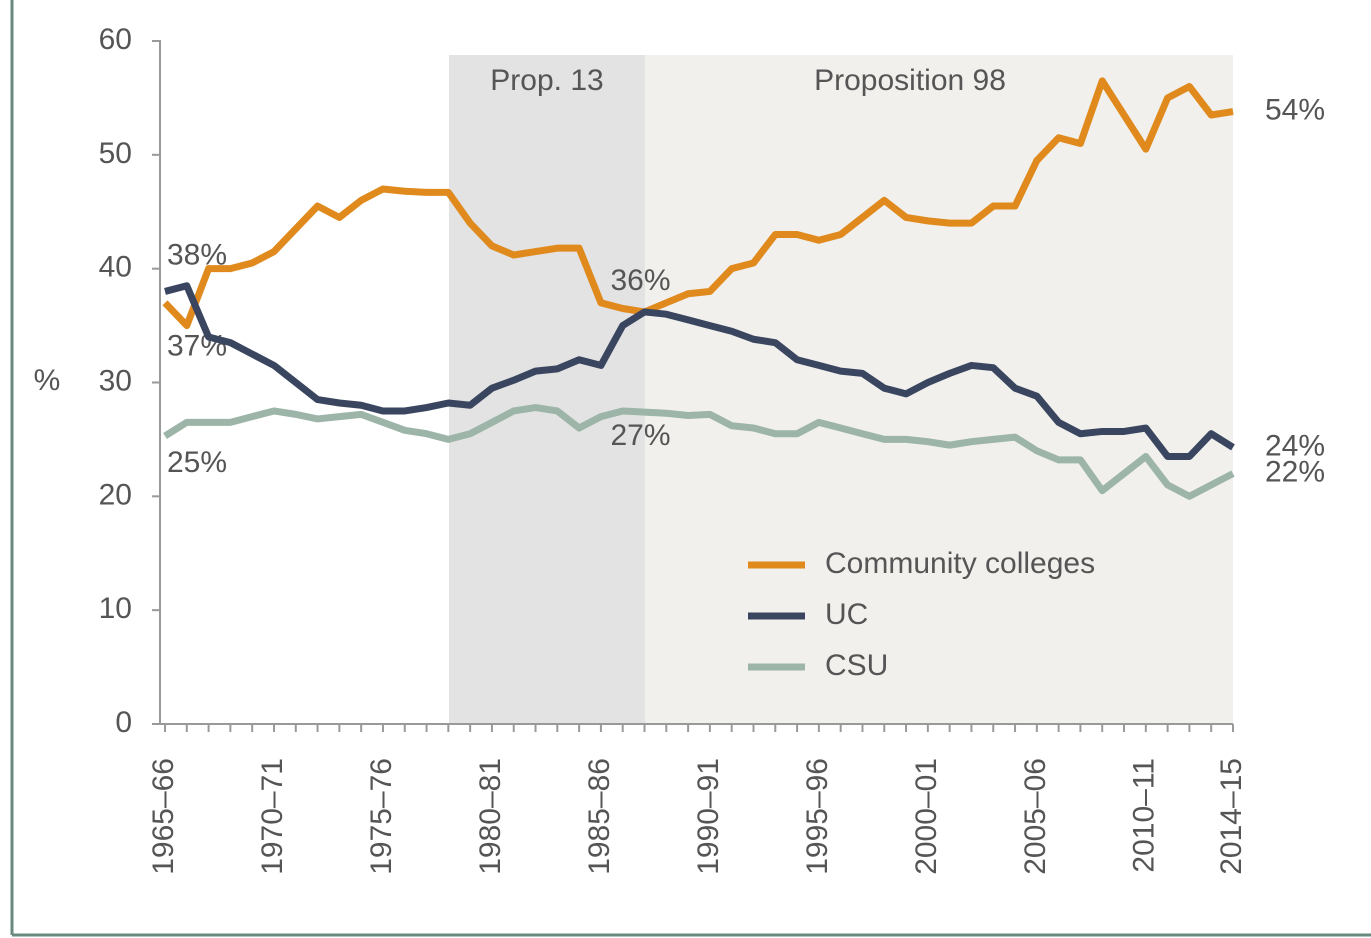 The image size is (1371, 938). Describe the element at coordinates (1035, 816) in the screenshot. I see `x-tick-label: 2005–06` at that location.